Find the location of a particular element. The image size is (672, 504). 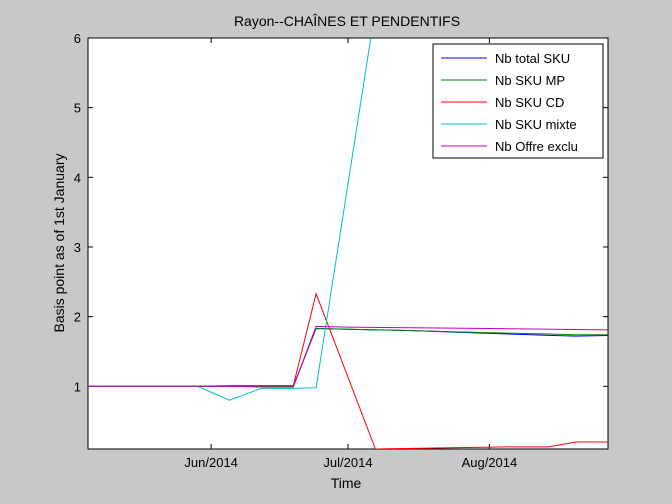

y-axis-label: Basis point as of 1st January is located at coordinates (59, 243).